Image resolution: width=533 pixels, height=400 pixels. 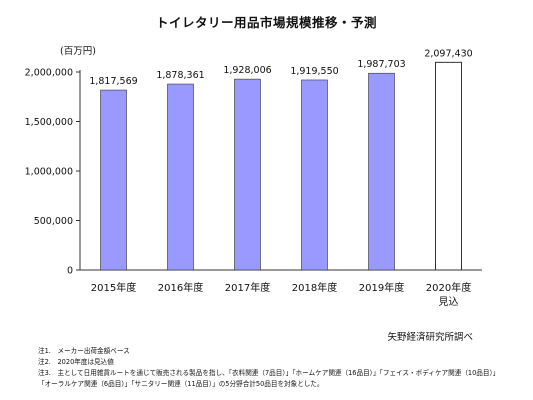 What do you see at coordinates (113, 287) in the screenshot?
I see `x-category-label: 2015年度` at bounding box center [113, 287].